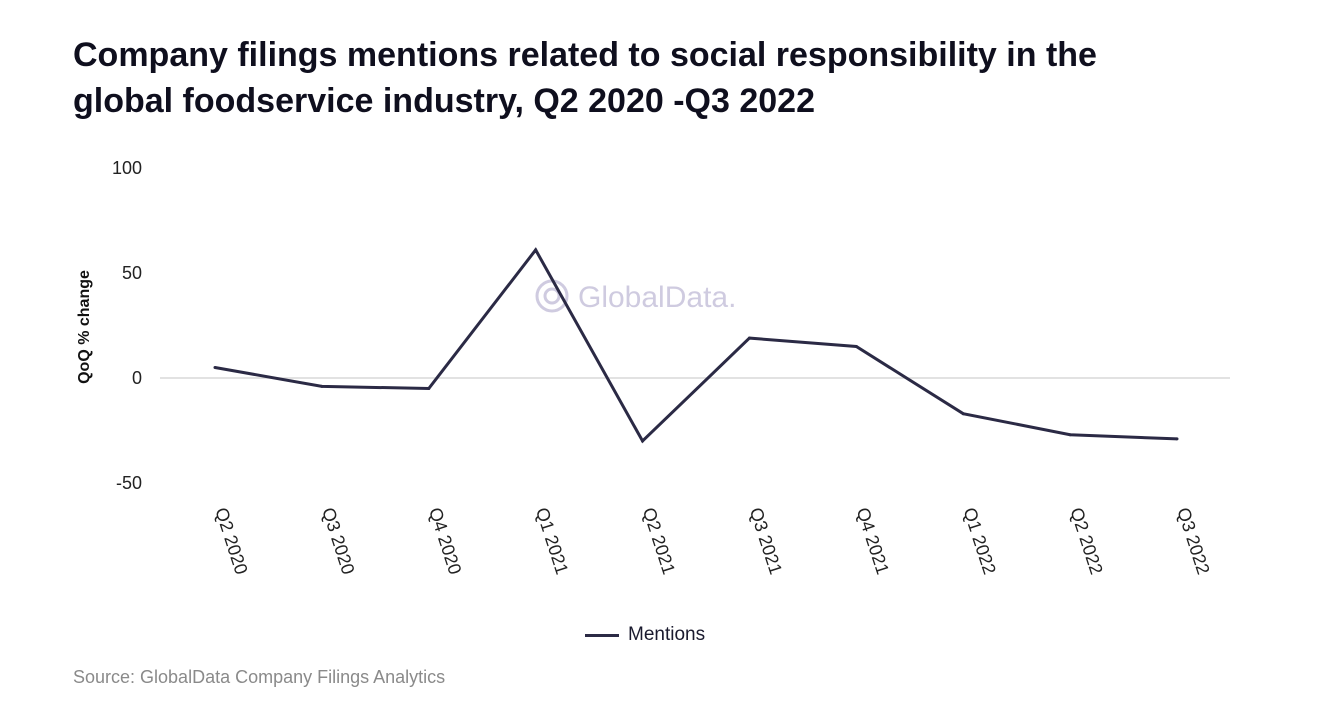 The height and width of the screenshot is (715, 1327). Describe the element at coordinates (766, 541) in the screenshot. I see `x-tick-label: Q3 2021` at that location.